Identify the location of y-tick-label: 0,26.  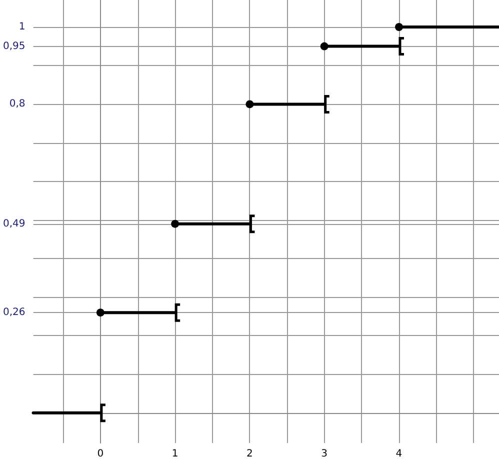
(14, 312).